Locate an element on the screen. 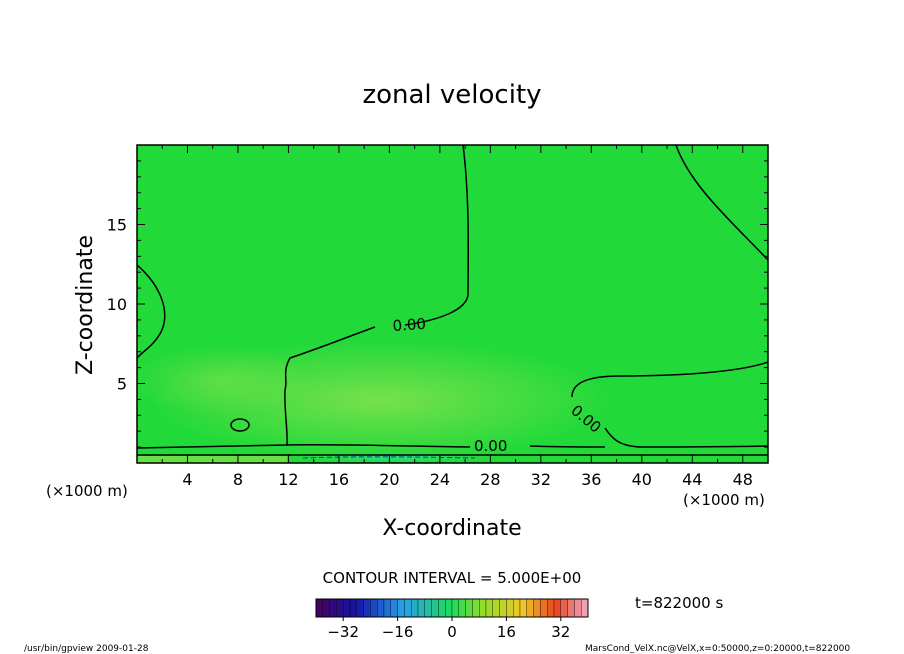  colorbar-tick-label: −32 is located at coordinates (343, 632).